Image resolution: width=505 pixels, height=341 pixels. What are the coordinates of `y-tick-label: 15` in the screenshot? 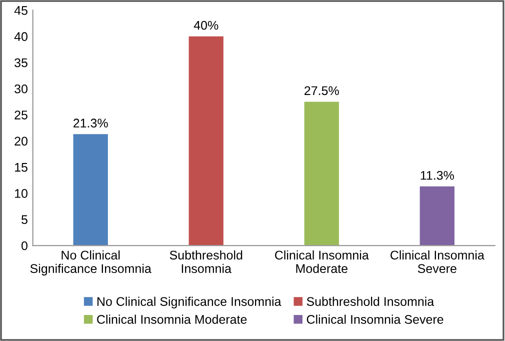 It's located at (21, 167).